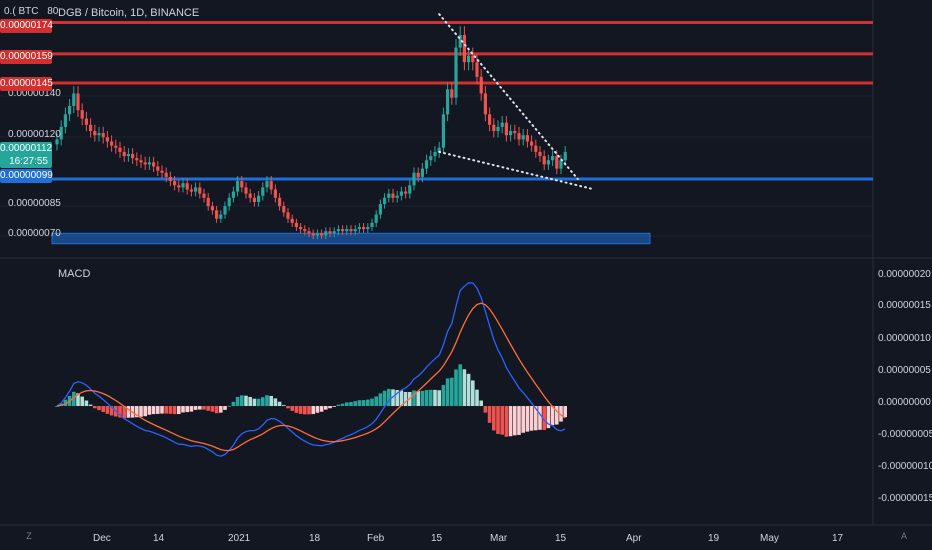  I want to click on macd-axis-label: -0.00000005, so click(905, 434).